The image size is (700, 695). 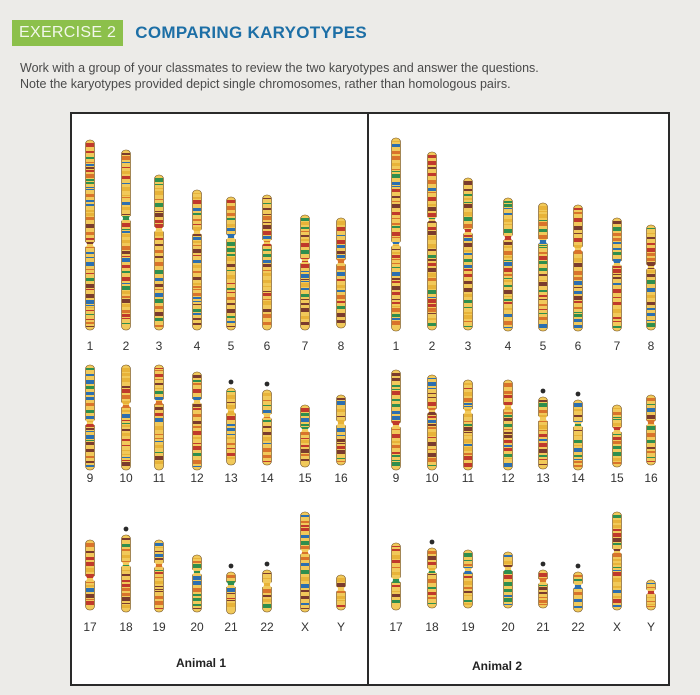 What do you see at coordinates (543, 627) in the screenshot?
I see `chromosome-label-animal2-21: 21` at bounding box center [543, 627].